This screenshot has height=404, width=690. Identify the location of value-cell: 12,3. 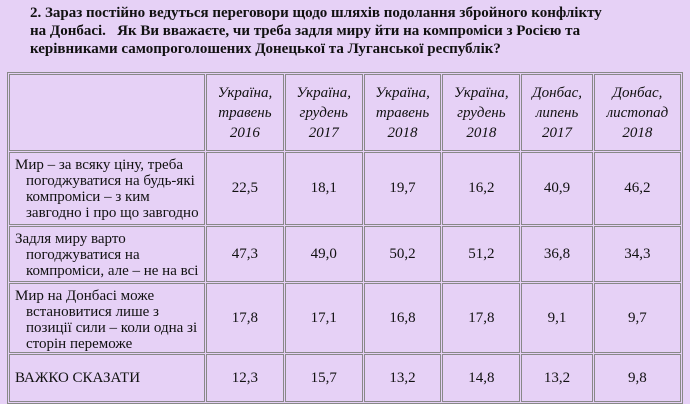
(245, 378).